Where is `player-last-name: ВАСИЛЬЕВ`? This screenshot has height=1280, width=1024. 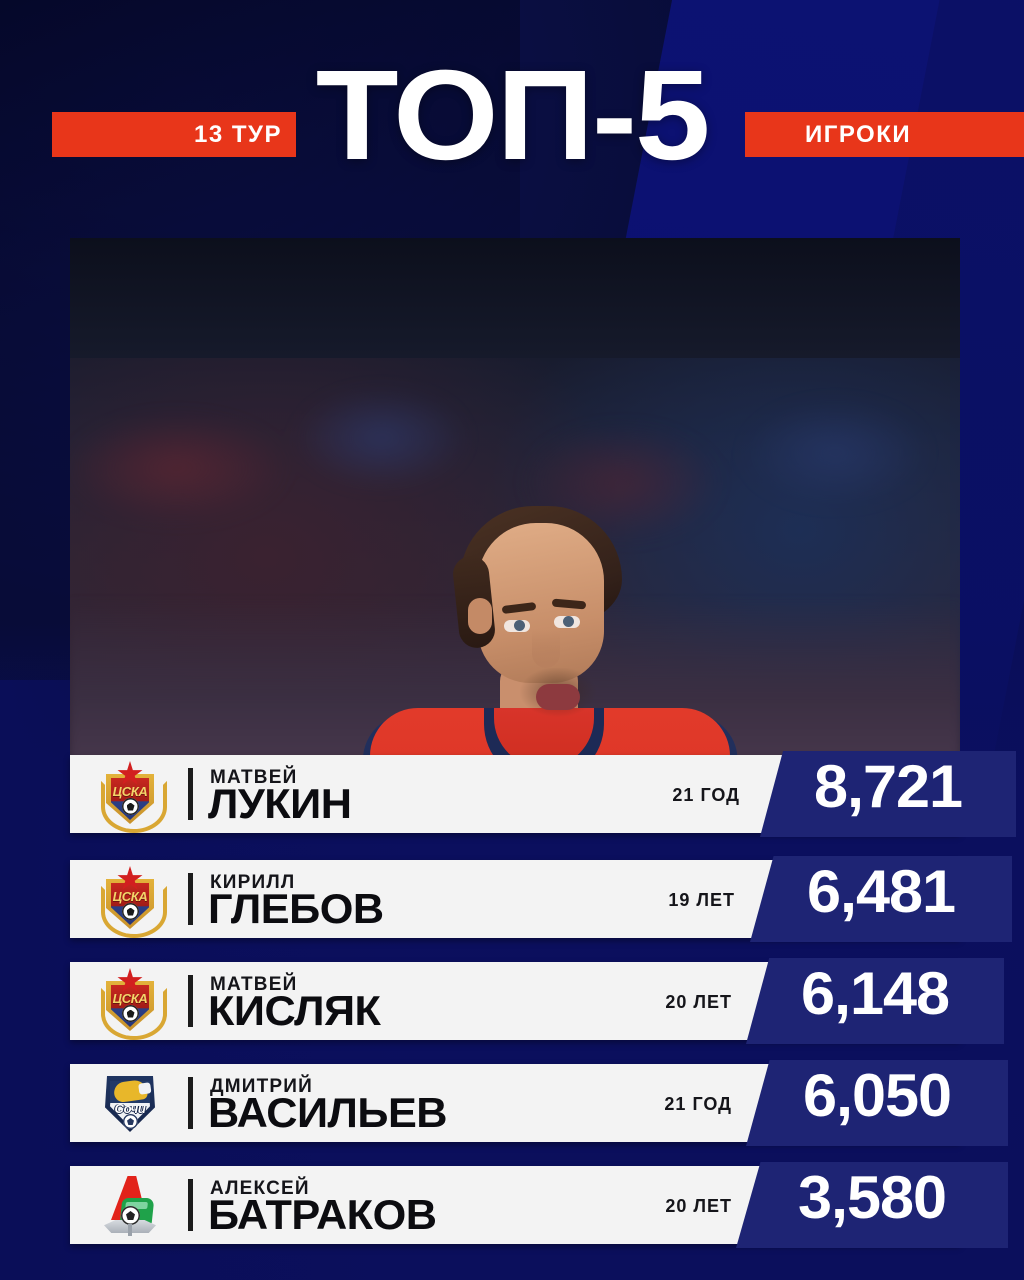
player-last-name: ВАСИЛЬЕВ is located at coordinates (328, 1112).